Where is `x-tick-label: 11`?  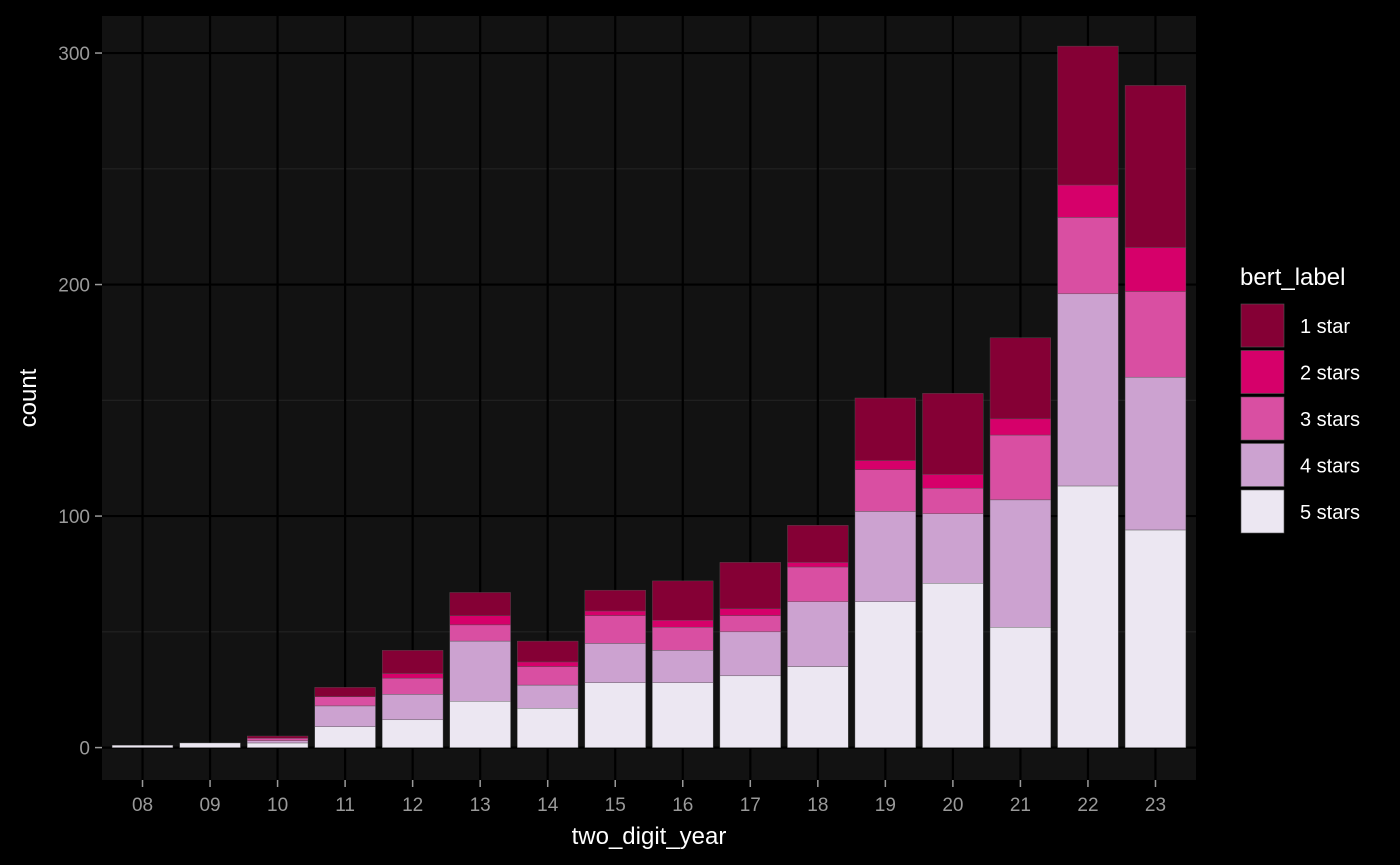
x-tick-label: 11 is located at coordinates (345, 805).